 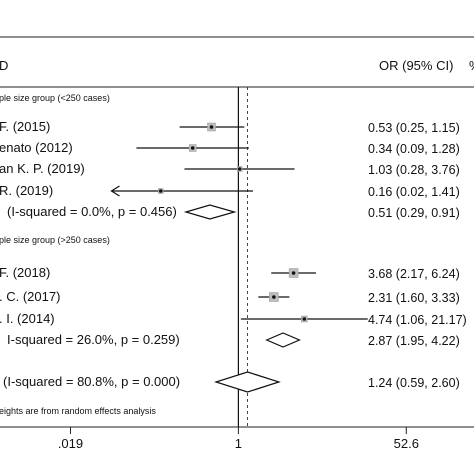 I want to click on study-label: enato (2012), so click(x=36, y=147).